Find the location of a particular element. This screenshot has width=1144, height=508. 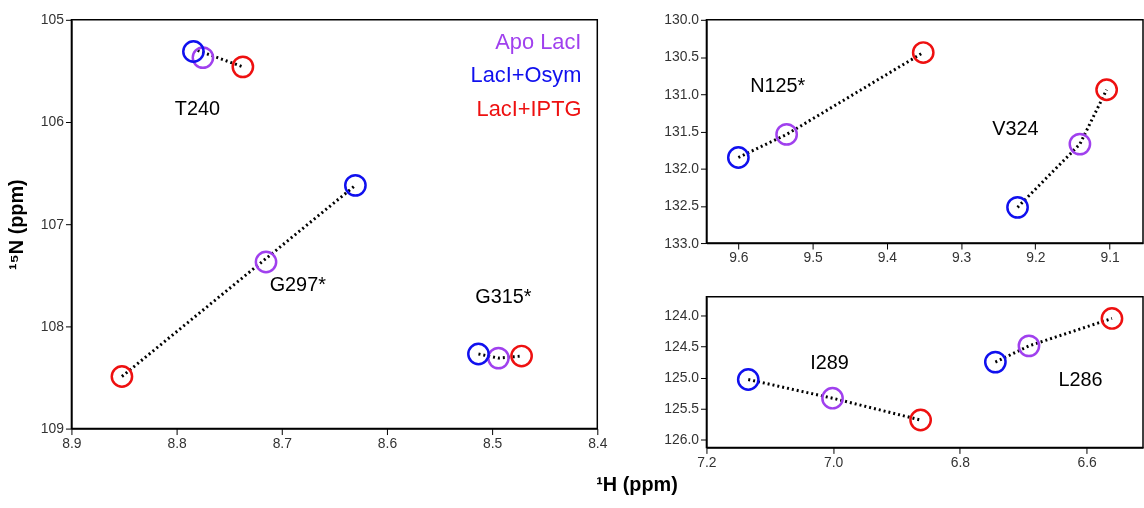

x-tick-label: 9.1 is located at coordinates (1110, 257).